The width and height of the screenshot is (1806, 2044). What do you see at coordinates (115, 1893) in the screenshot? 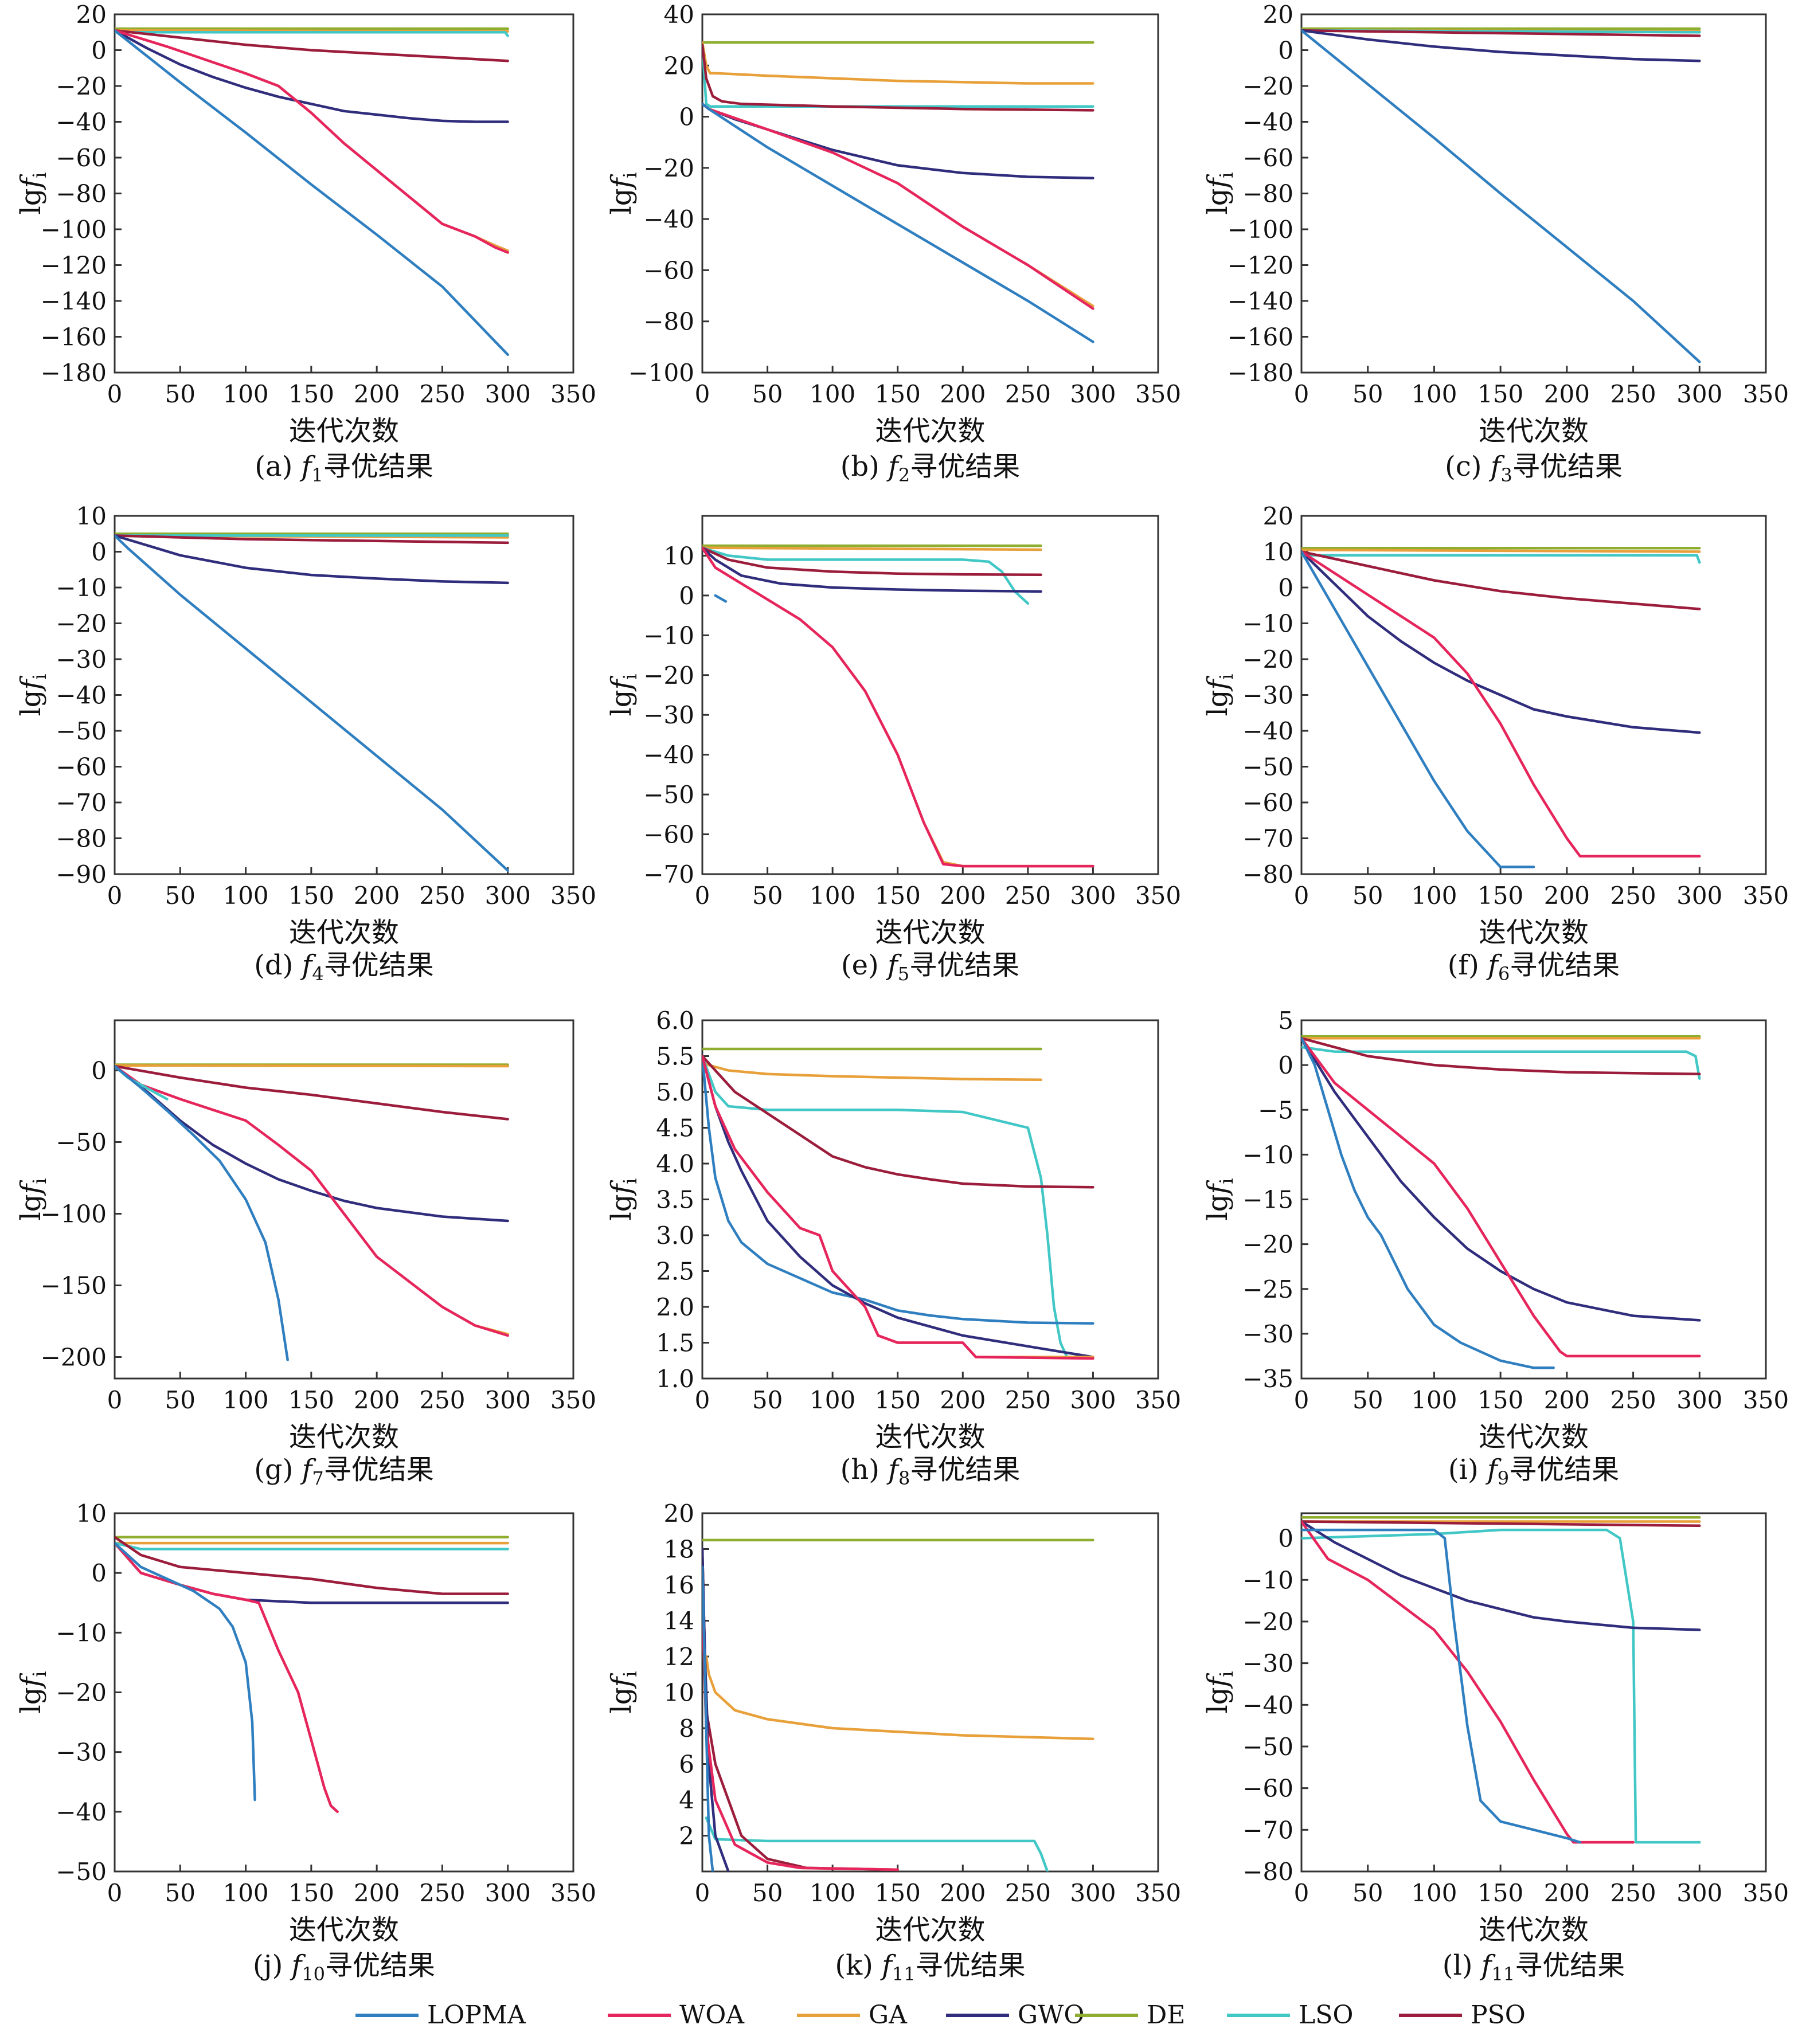
I see `x-tick-label: 0` at bounding box center [115, 1893].